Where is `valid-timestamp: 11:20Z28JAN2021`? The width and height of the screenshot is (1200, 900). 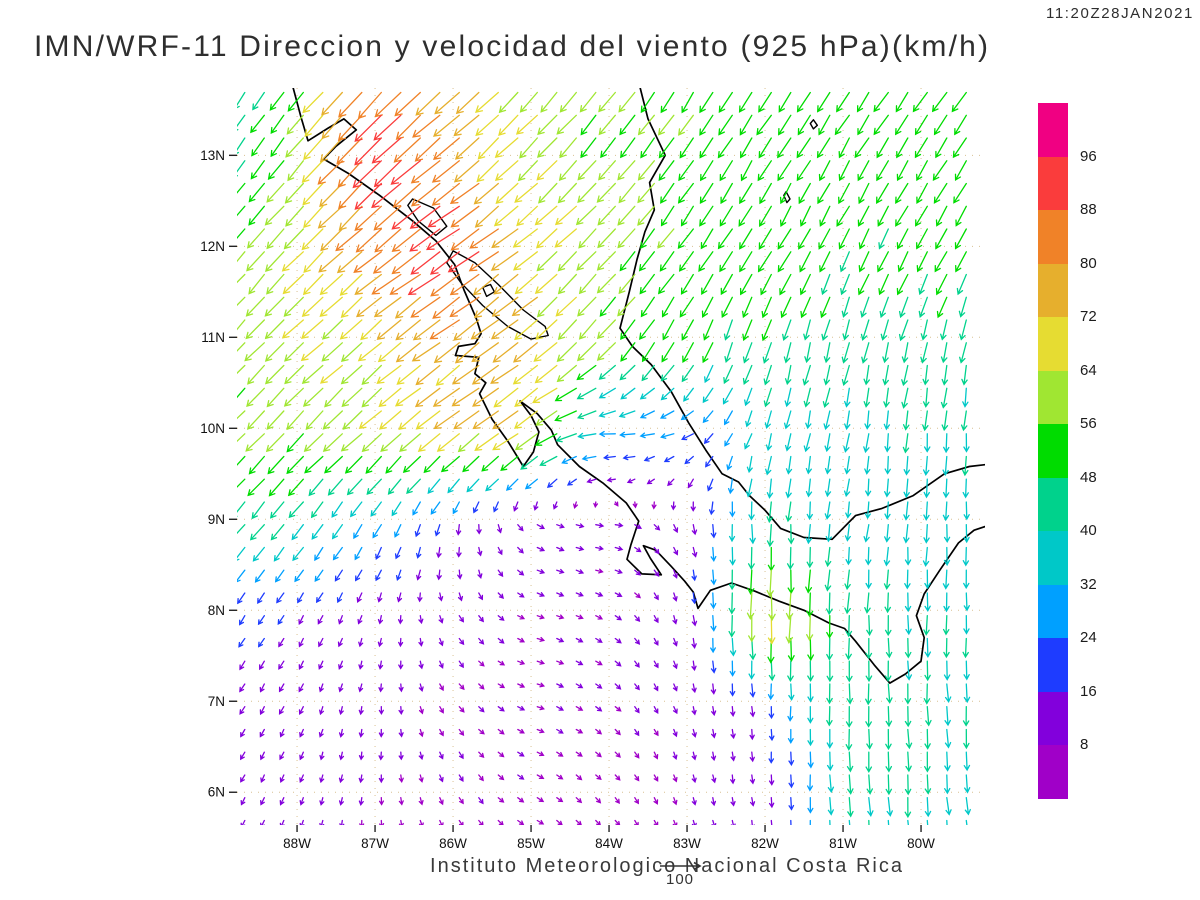 valid-timestamp: 11:20Z28JAN2021 is located at coordinates (1120, 13).